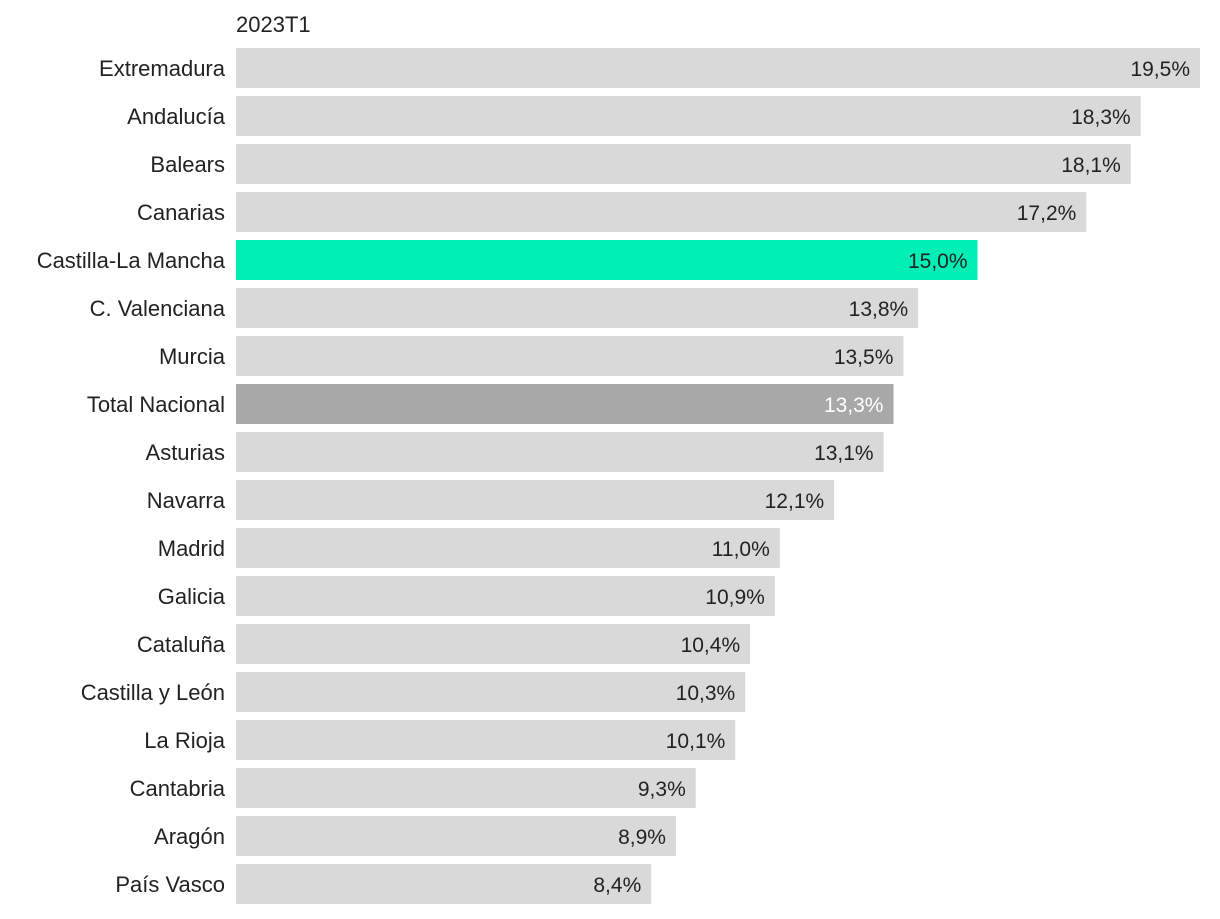 This screenshot has height=919, width=1220. I want to click on bar-navarra, so click(535, 500).